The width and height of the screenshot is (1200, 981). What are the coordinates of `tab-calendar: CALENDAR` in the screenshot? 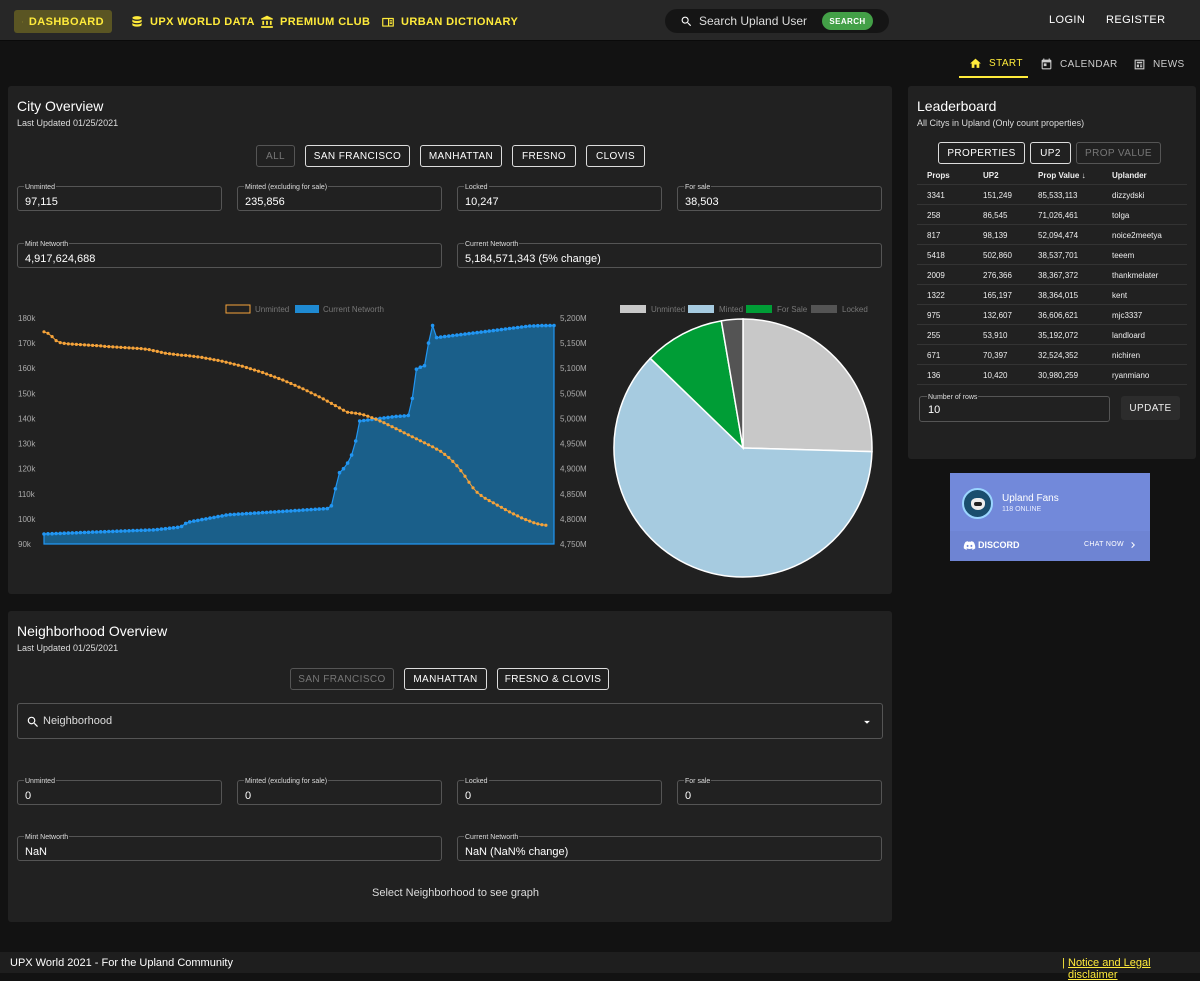 It's located at (1079, 64).